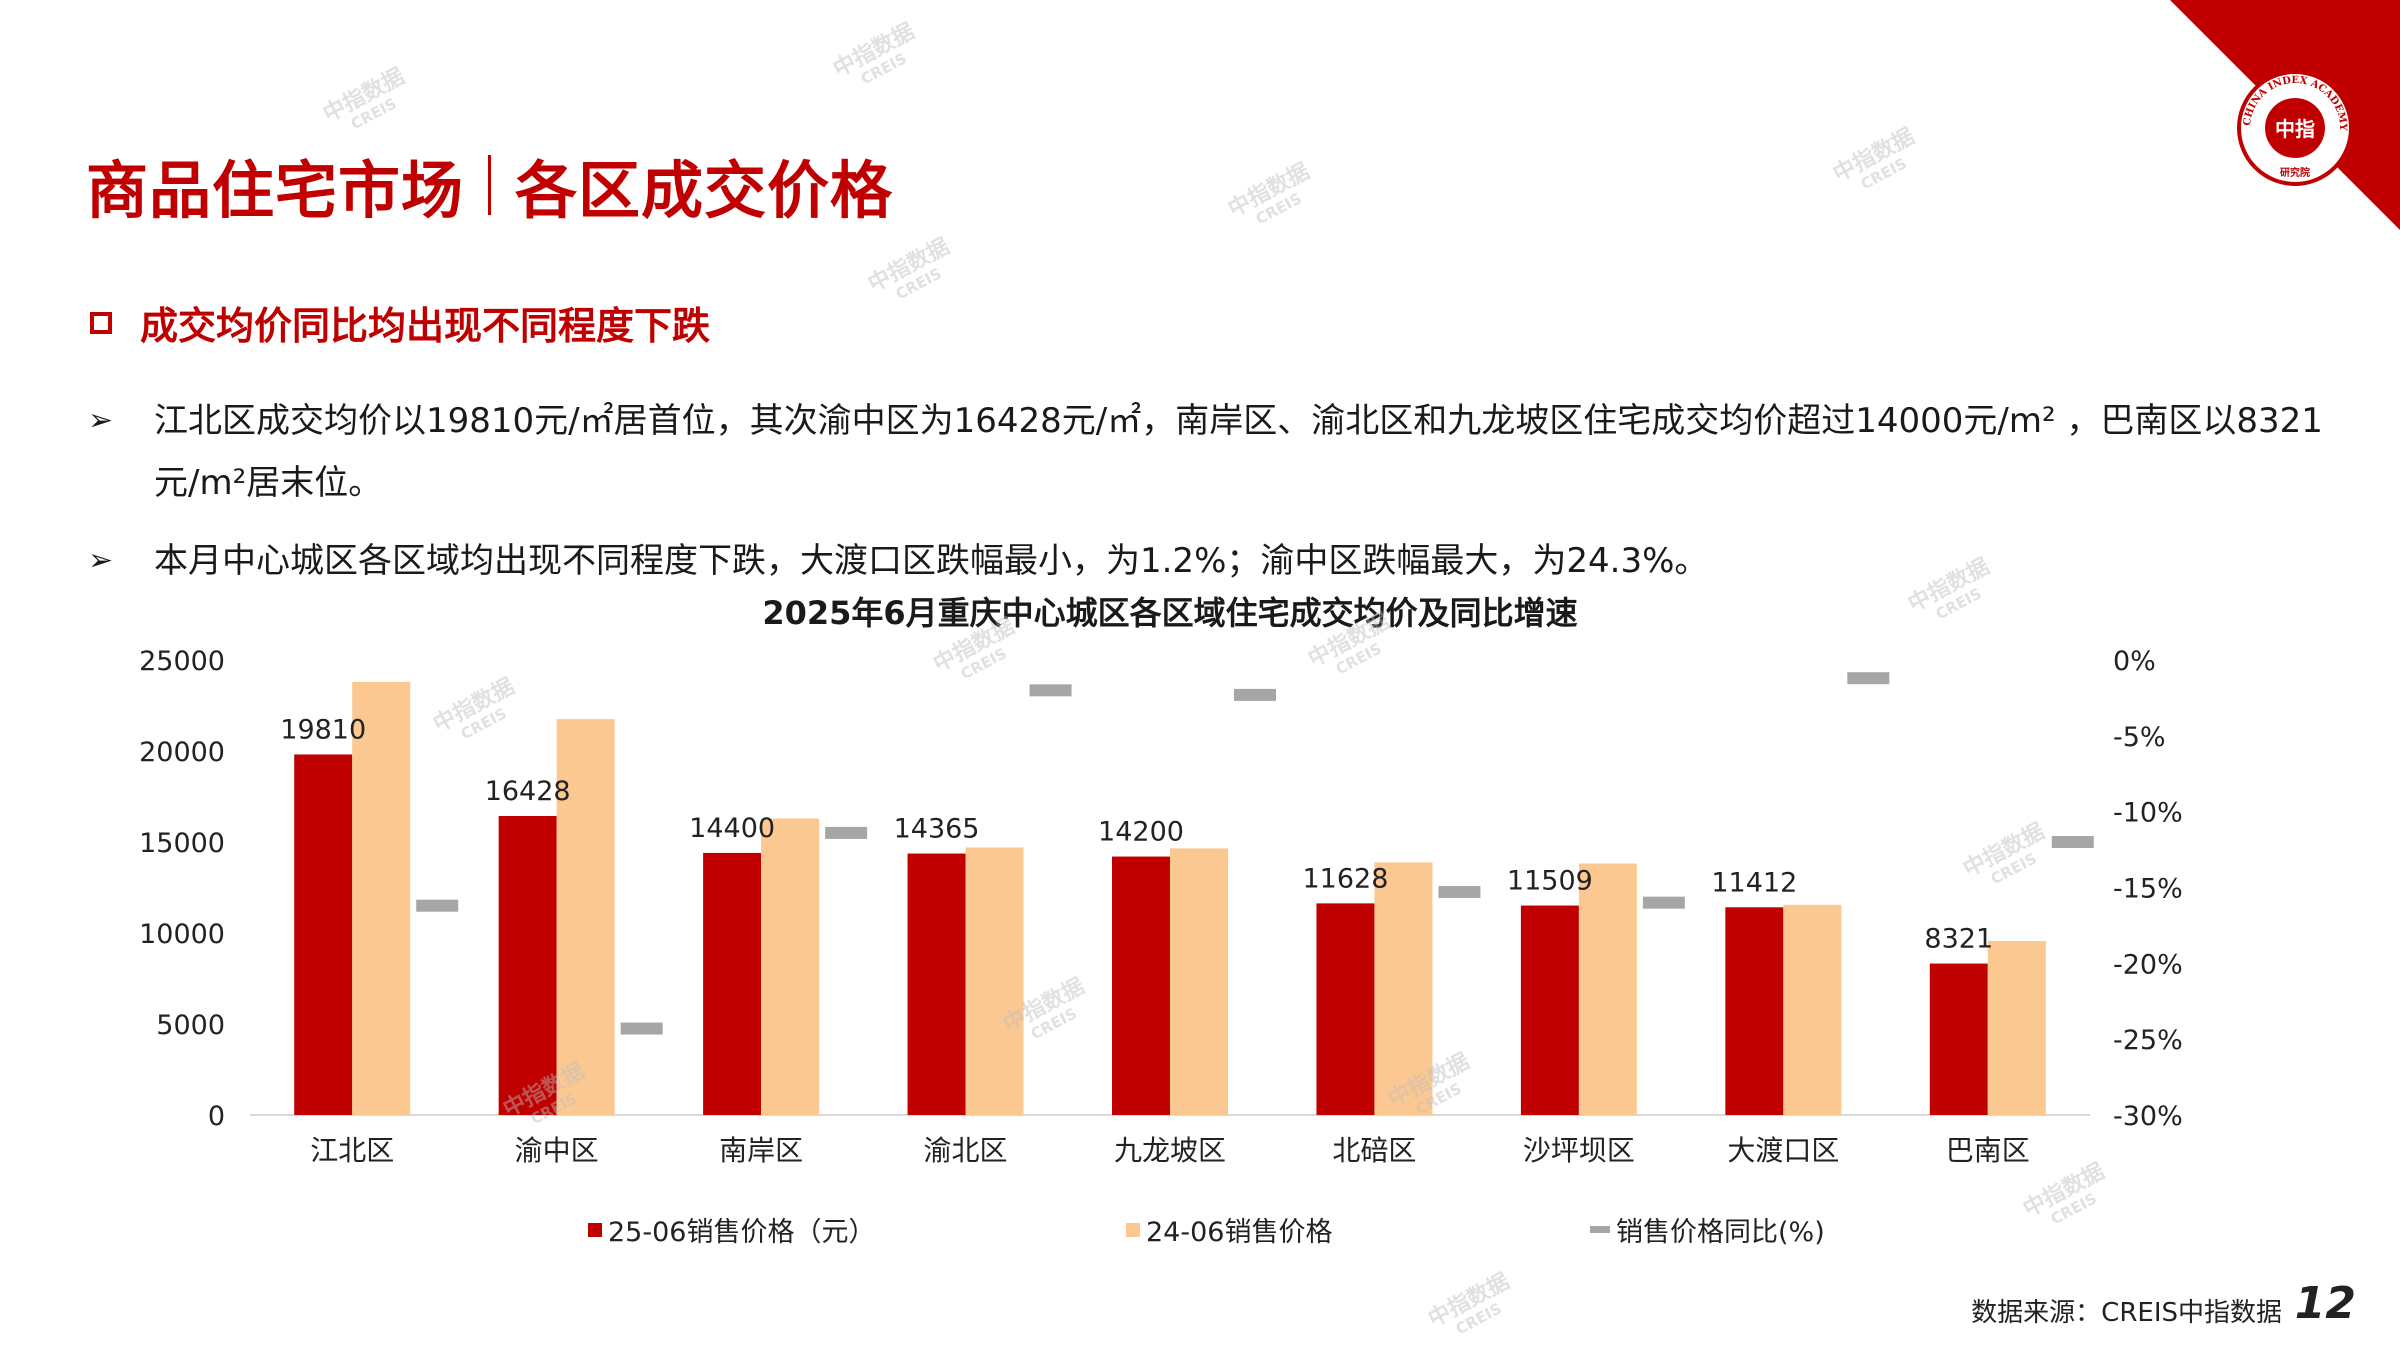 The width and height of the screenshot is (2400, 1350). I want to click on legend-label-2024: 24-06销售价格, so click(1239, 1232).